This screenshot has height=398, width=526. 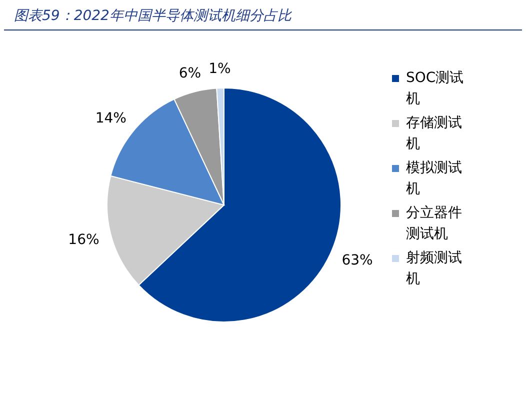 I want to click on legend-label: SOC测试机, so click(x=435, y=88).